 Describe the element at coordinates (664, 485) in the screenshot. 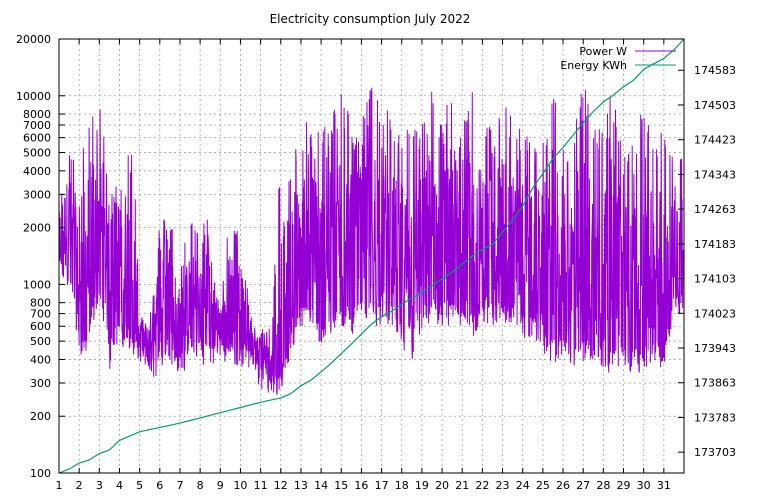

I see `x-tick-label: 31` at that location.